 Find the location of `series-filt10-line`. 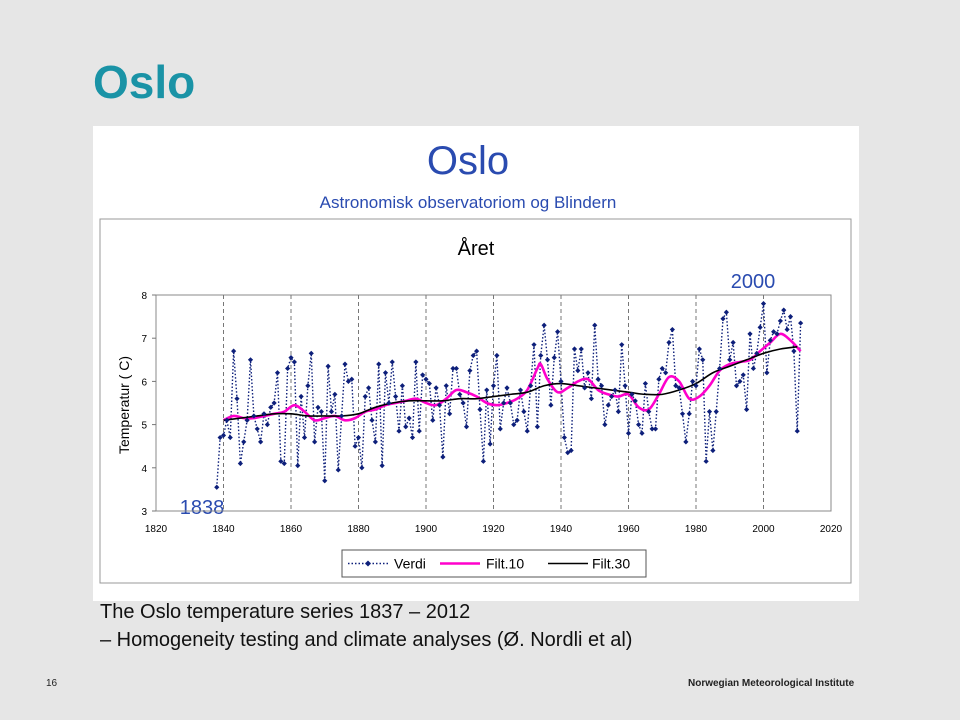

series-filt10-line is located at coordinates (512, 377).